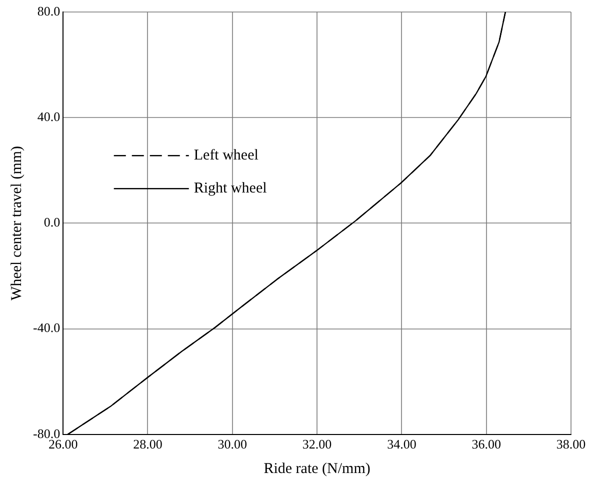 The height and width of the screenshot is (484, 599). Describe the element at coordinates (317, 444) in the screenshot. I see `x-tick-label: 32.00` at that location.